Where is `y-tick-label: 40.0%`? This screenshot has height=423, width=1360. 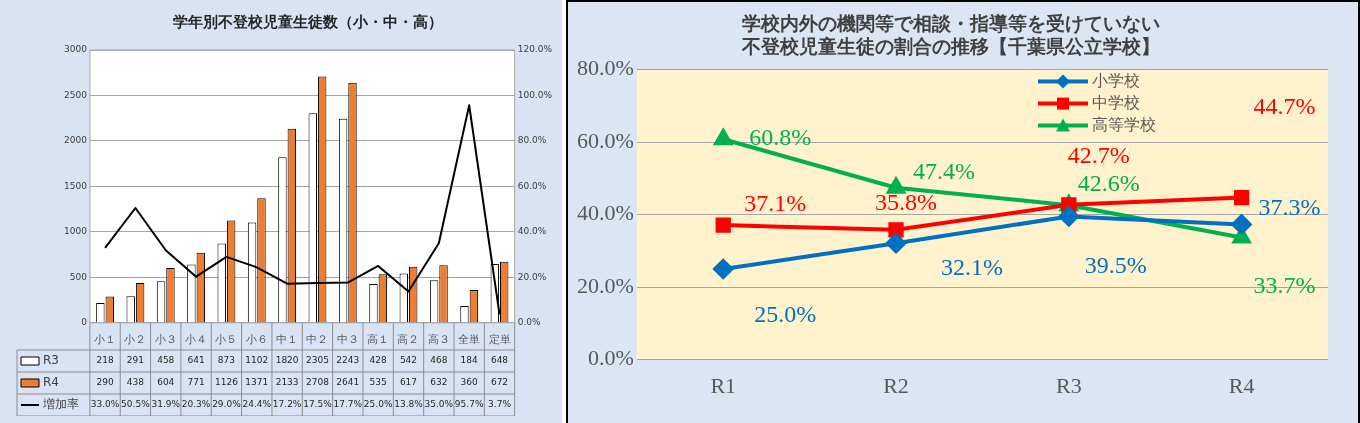 y-tick-label: 40.0% is located at coordinates (605, 213).